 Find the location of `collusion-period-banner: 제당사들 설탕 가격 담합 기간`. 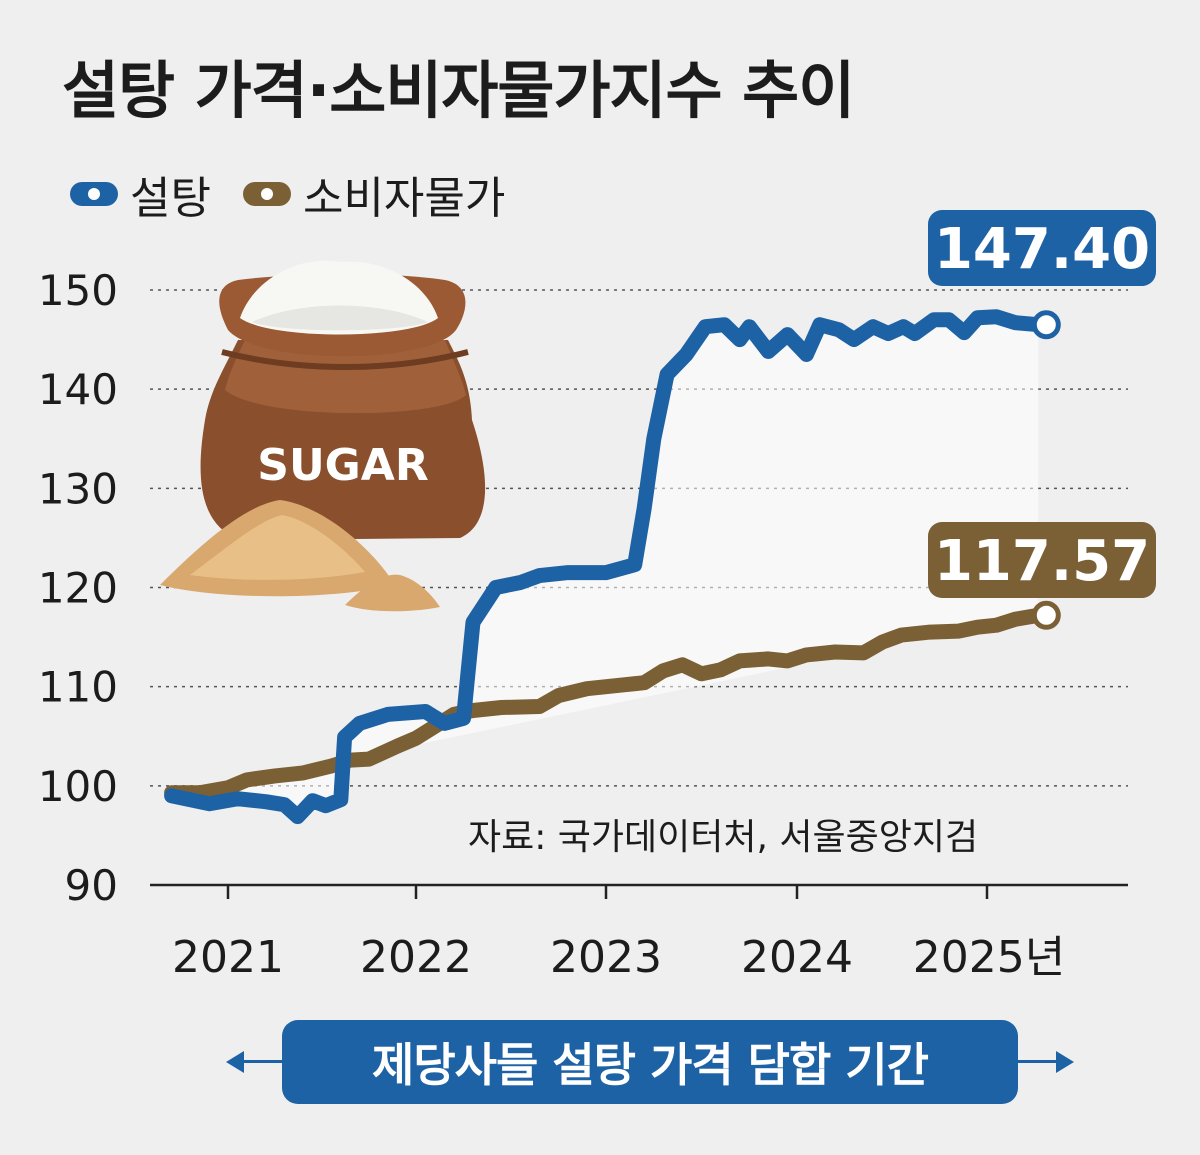

collusion-period-banner: 제당사들 설탕 가격 담합 기간 is located at coordinates (650, 1062).